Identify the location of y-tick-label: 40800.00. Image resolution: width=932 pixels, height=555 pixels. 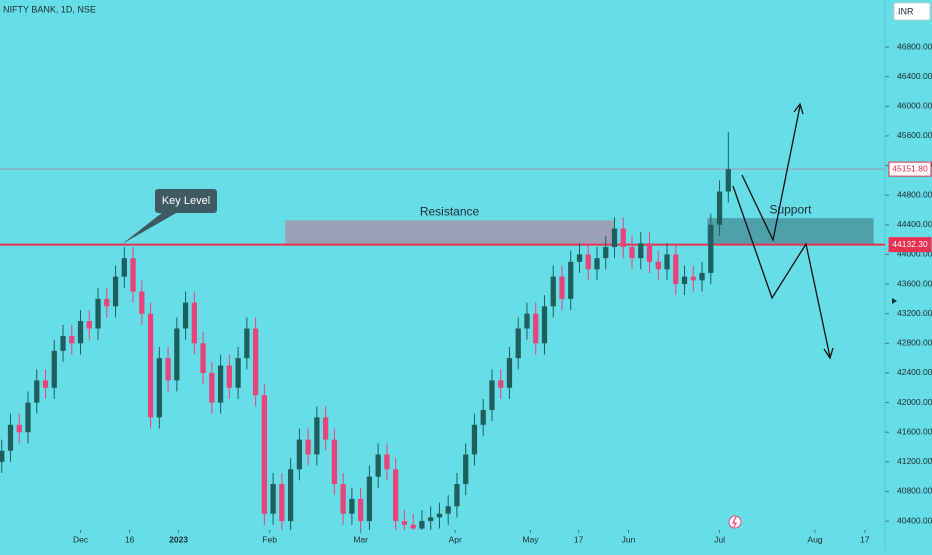
(914, 491).